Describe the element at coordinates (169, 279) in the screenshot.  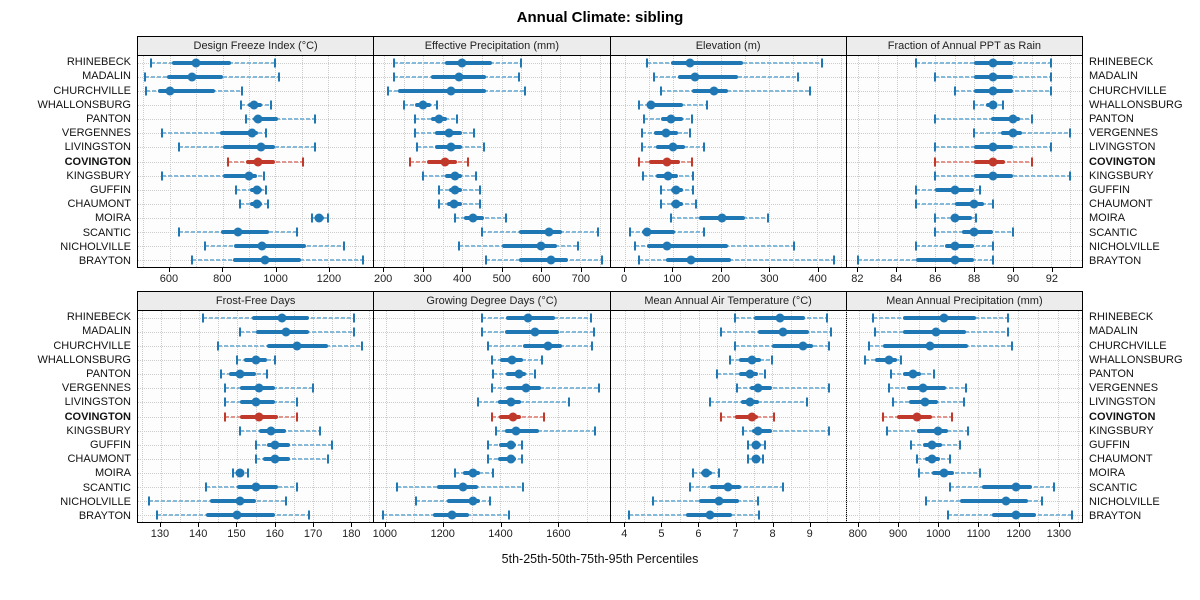
I see `x-tick-label: 600` at that location.